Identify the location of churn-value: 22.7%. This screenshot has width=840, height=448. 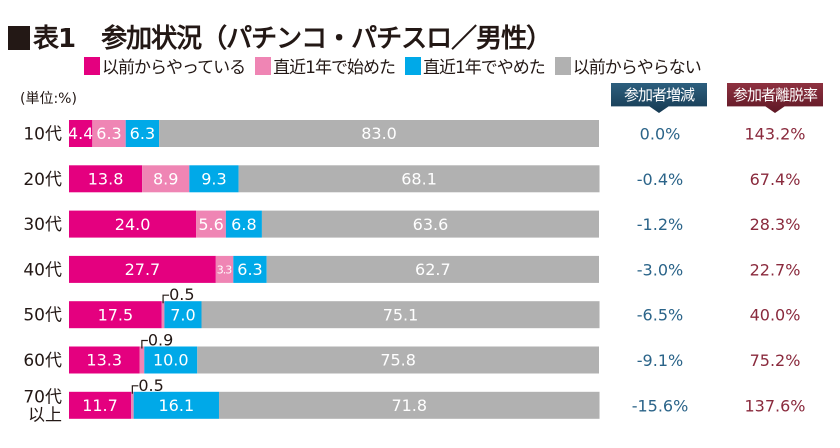
(775, 269).